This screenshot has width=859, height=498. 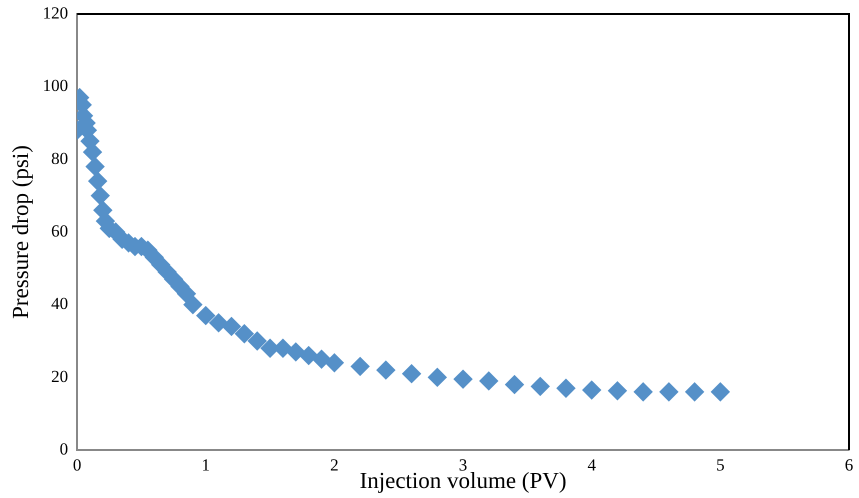 I want to click on y-tick-label: 0, so click(x=64, y=448).